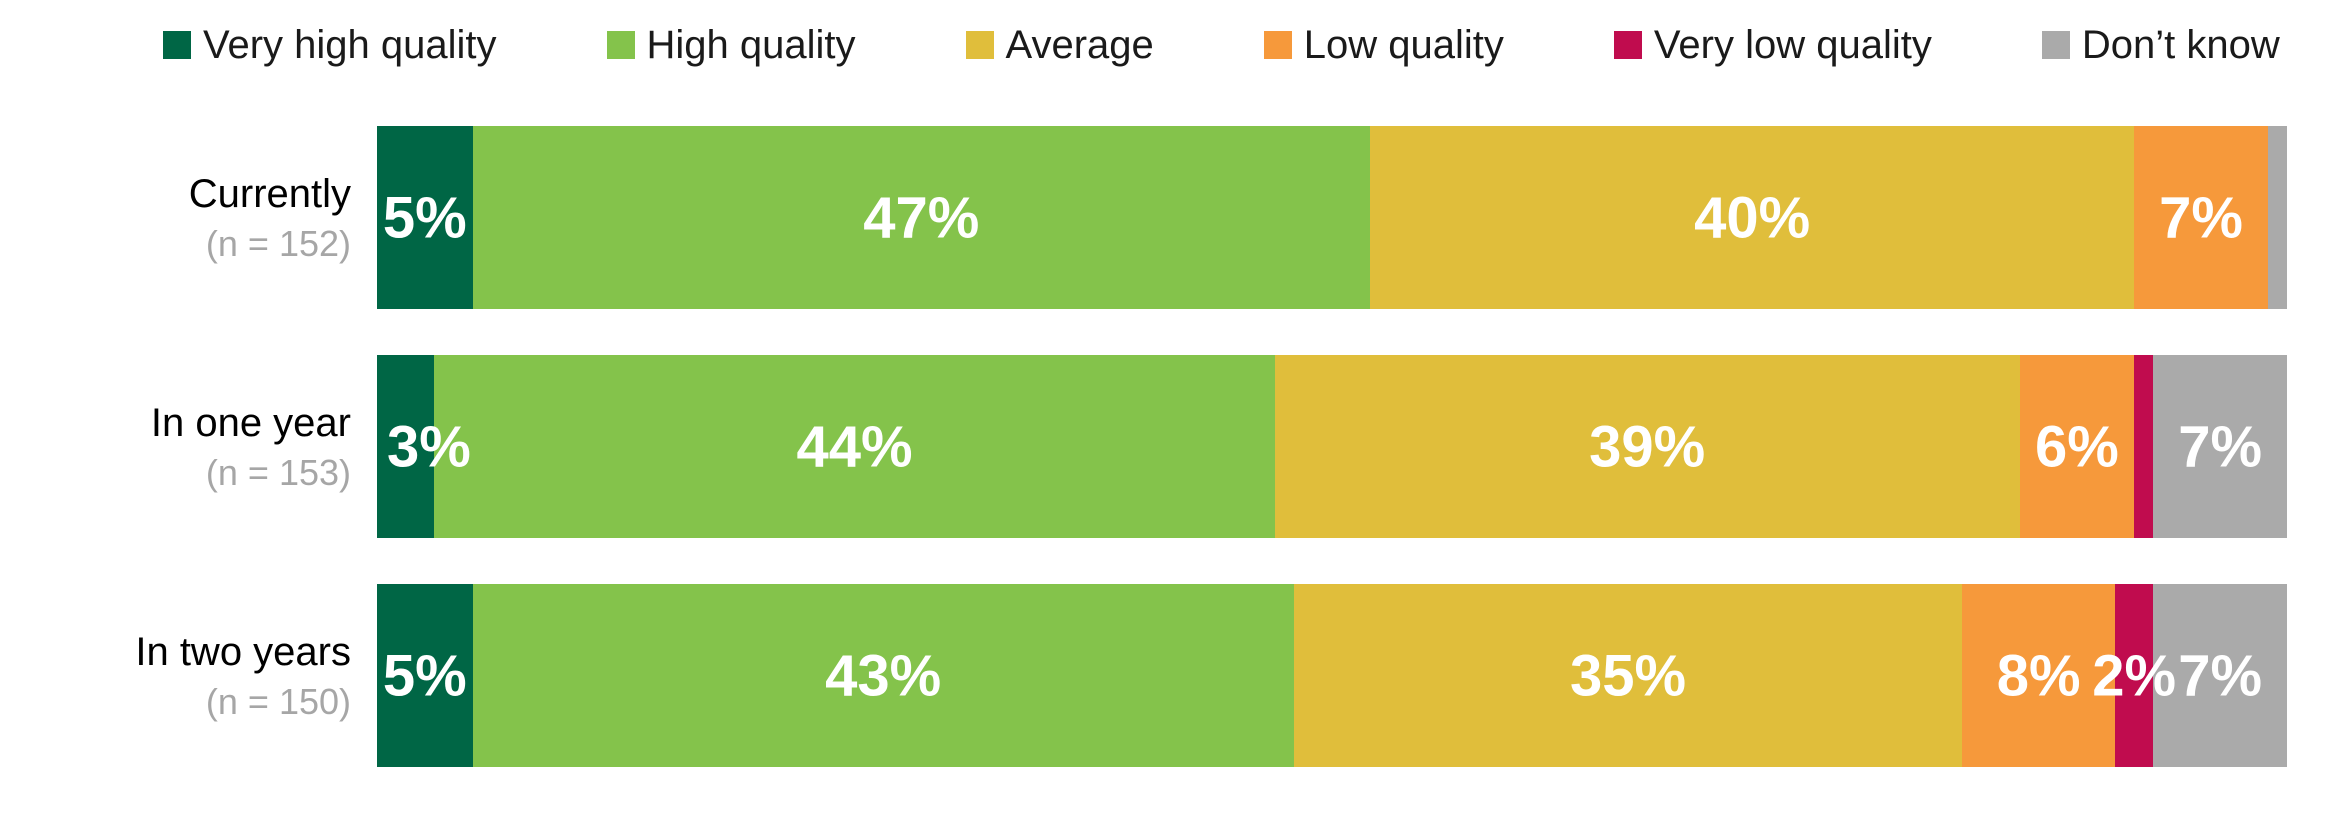 Image resolution: width=2338 pixels, height=832 pixels. What do you see at coordinates (1627, 45) in the screenshot?
I see `legend-swatch-very-low-quality` at bounding box center [1627, 45].